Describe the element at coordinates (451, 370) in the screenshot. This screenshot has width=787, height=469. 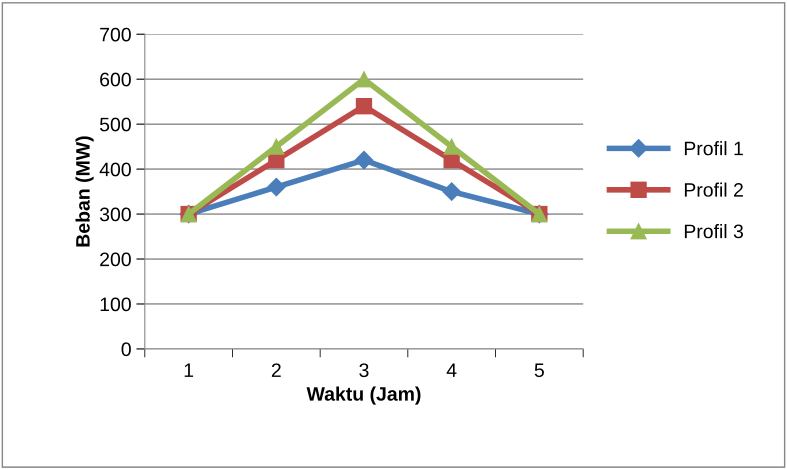
I see `x-tick-label: 4` at that location.